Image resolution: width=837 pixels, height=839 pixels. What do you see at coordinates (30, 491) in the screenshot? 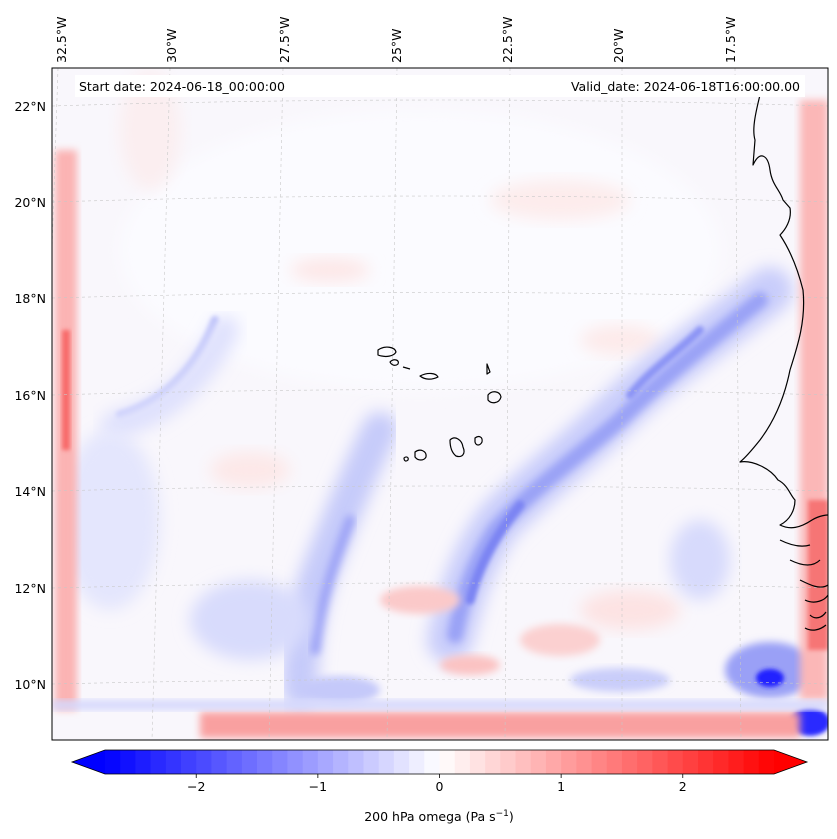
I see `lat-tick: 14°N` at bounding box center [30, 491].